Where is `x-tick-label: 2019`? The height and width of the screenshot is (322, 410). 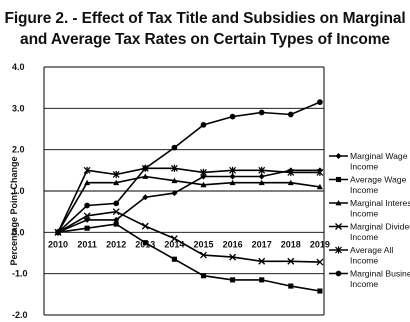 x-tick-label: 2019 is located at coordinates (320, 244).